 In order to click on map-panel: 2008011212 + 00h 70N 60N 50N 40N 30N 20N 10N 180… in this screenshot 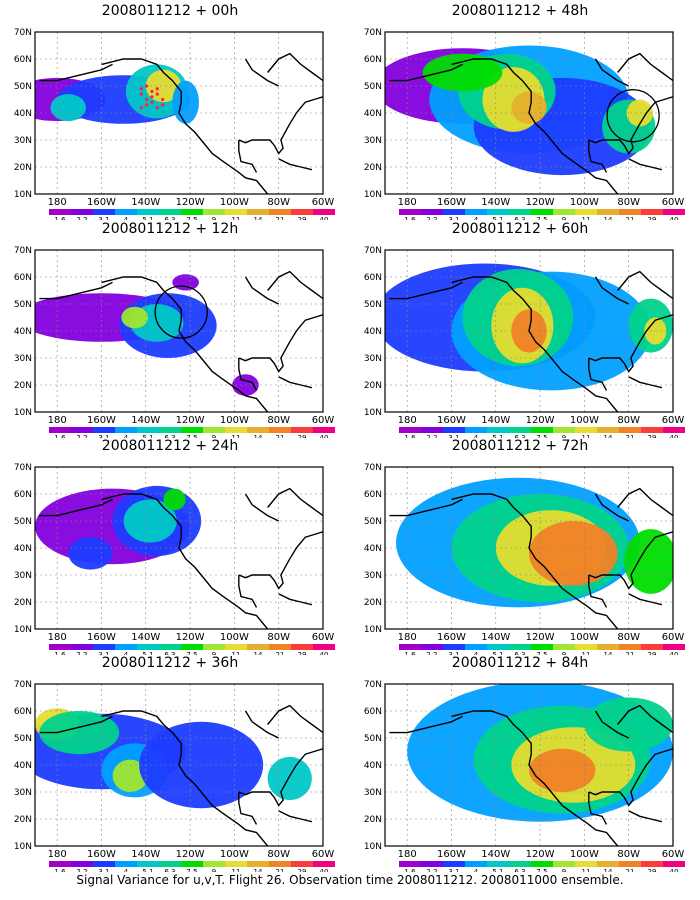, I will do `click(170, 111)`.